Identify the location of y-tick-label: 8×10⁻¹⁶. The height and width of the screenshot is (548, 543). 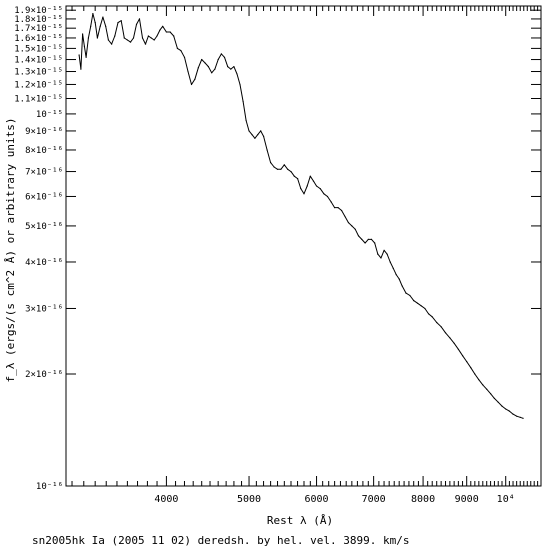
(44, 151).